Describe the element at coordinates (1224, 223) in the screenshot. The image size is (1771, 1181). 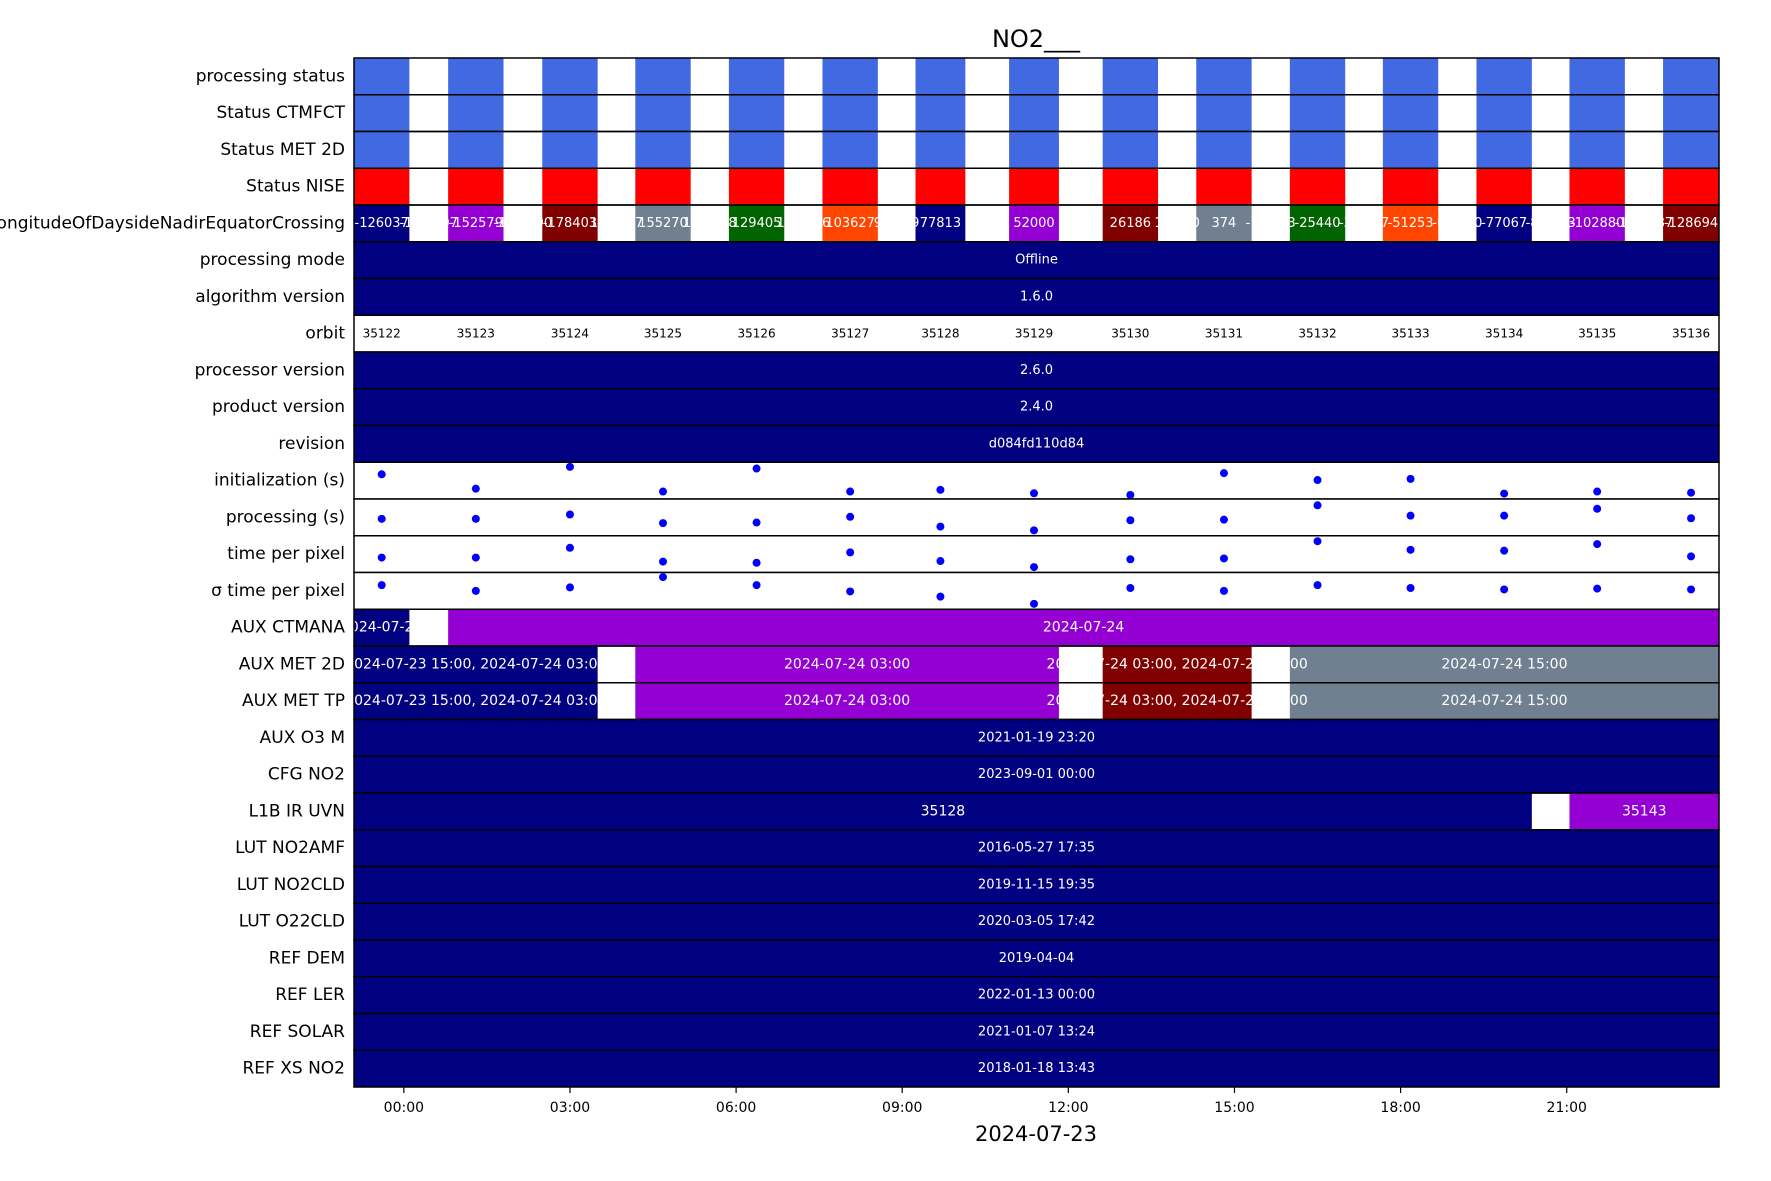
I see `cell-value-label: 374` at that location.